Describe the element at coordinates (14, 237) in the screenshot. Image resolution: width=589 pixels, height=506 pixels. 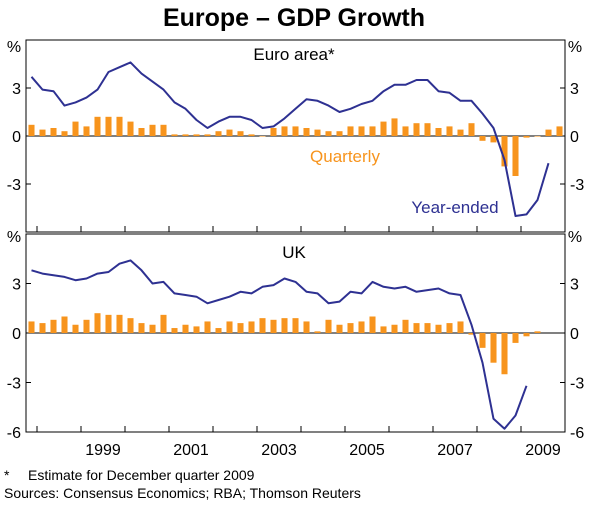
I see `unit-label-left-bottom: %` at that location.